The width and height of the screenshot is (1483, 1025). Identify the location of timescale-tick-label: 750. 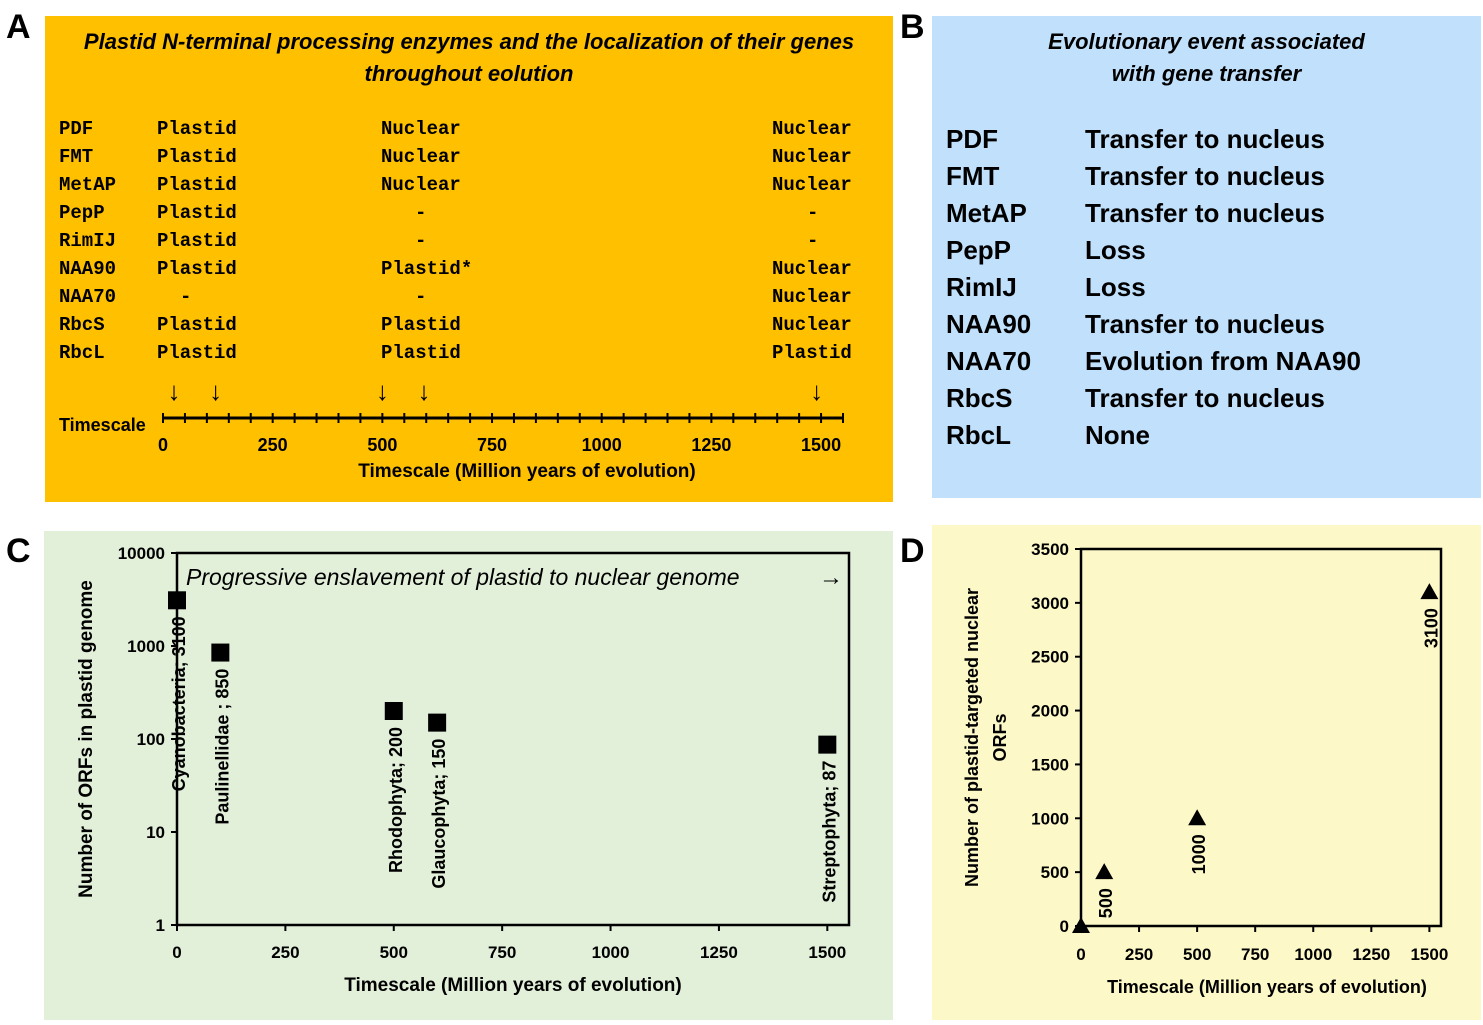
(492, 445).